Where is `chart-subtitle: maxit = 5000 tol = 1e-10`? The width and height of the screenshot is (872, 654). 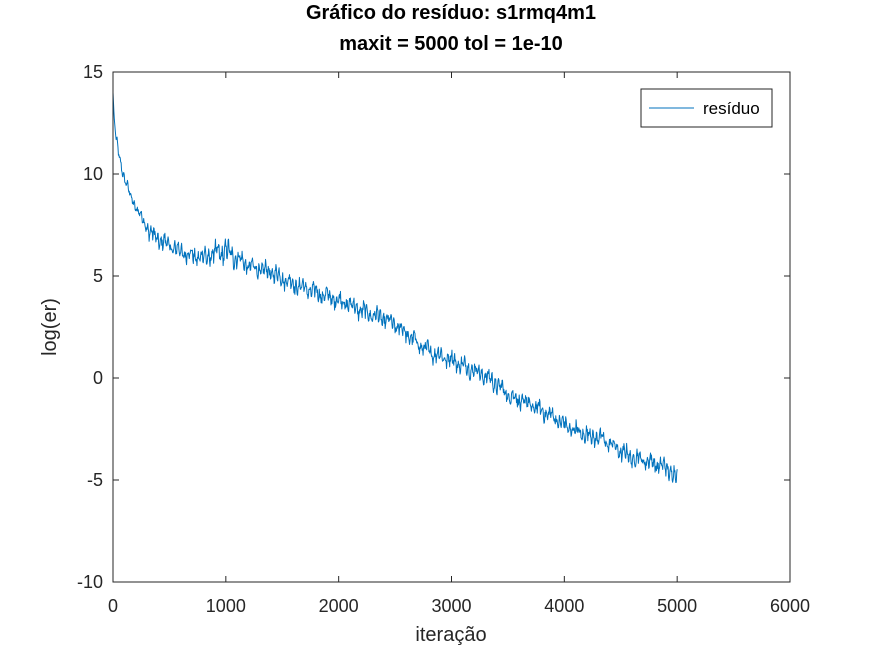 chart-subtitle: maxit = 5000 tol = 1e-10 is located at coordinates (450, 44).